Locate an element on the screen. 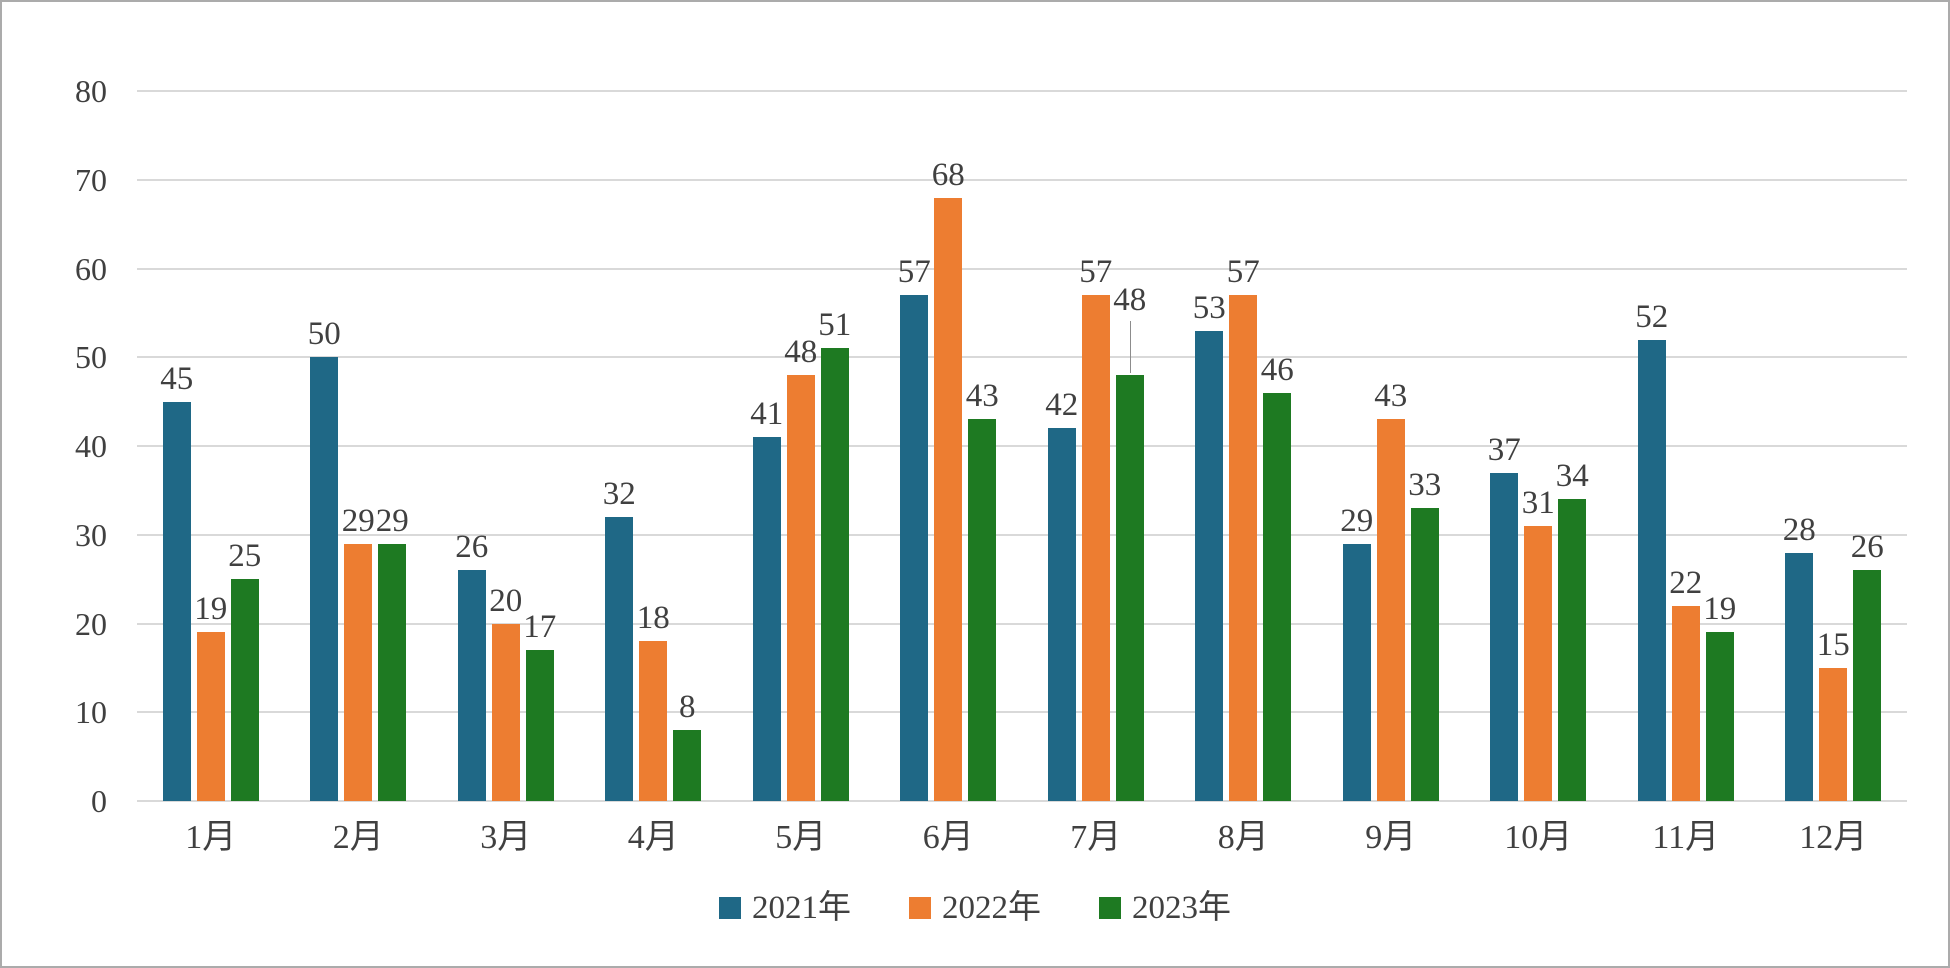 The height and width of the screenshot is (968, 1950). bar-group: 26 20 17 is located at coordinates (506, 446).